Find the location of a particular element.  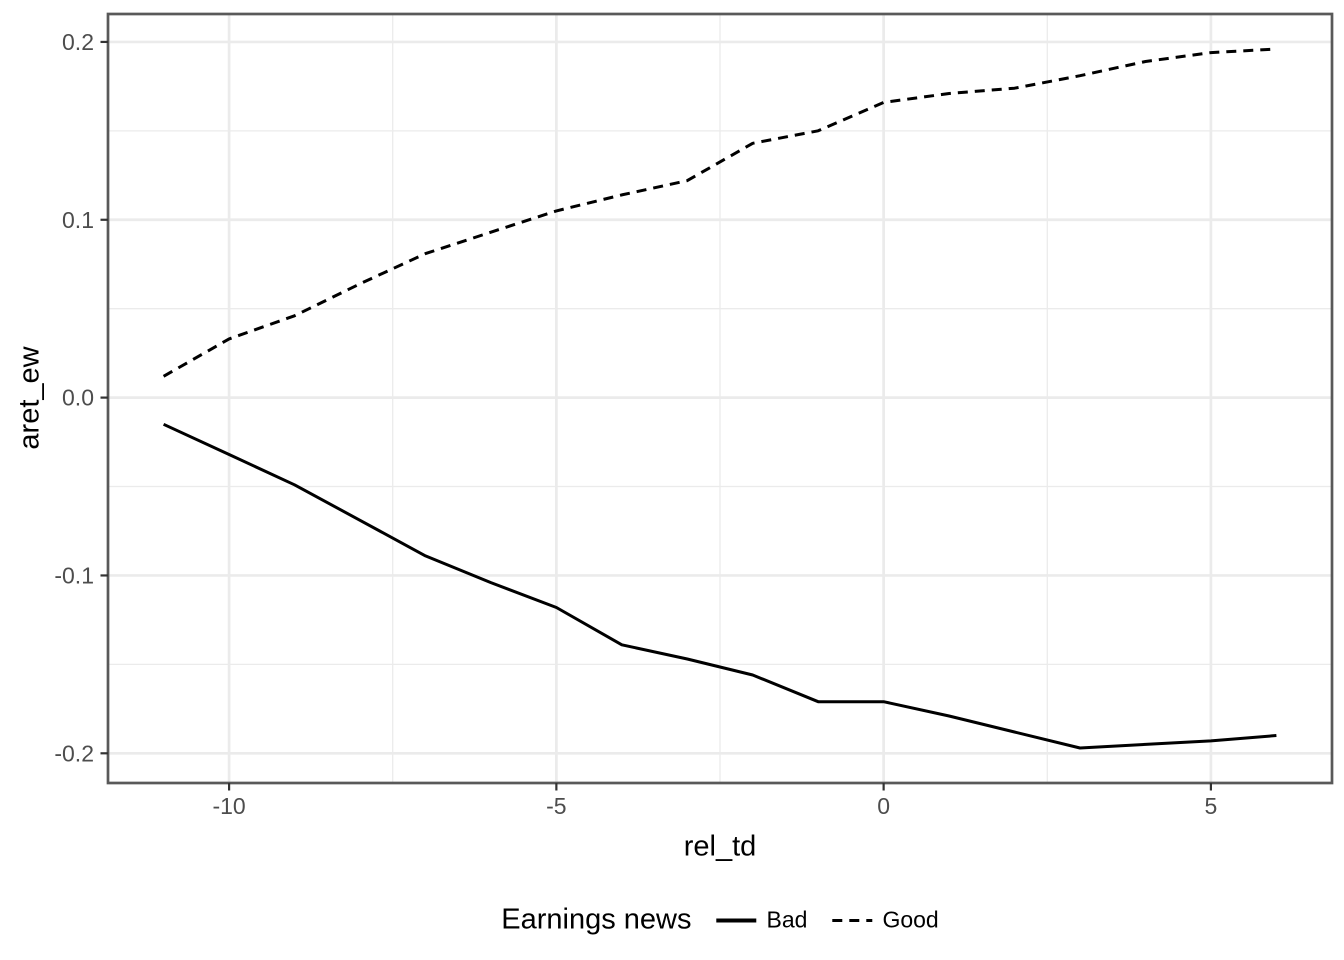

legend-item-bad: Bad is located at coordinates (762, 920).